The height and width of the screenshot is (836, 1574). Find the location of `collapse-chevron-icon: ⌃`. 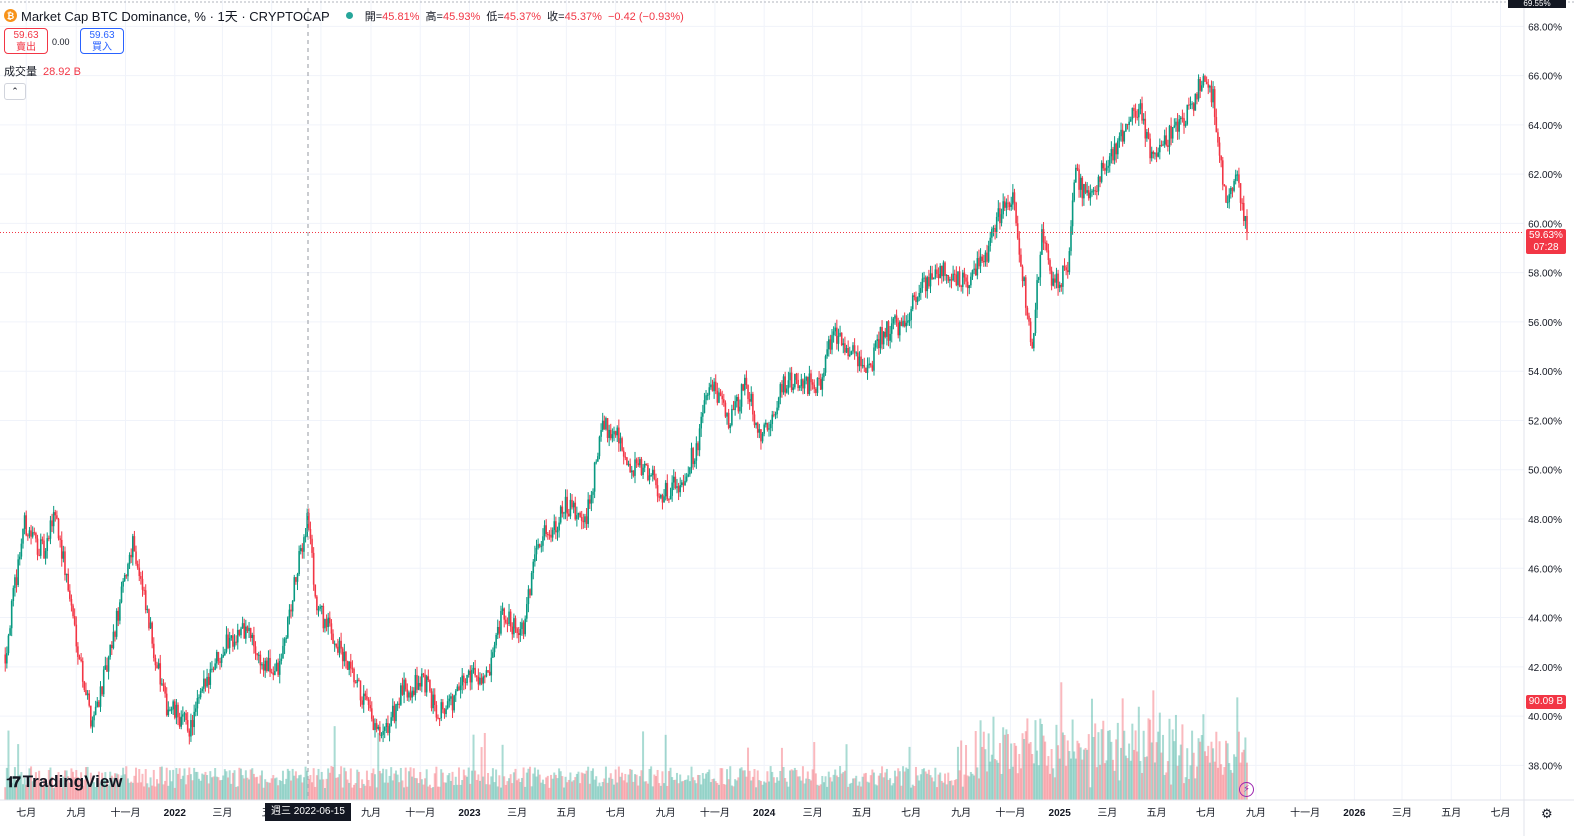

collapse-chevron-icon: ⌃ is located at coordinates (15, 91).